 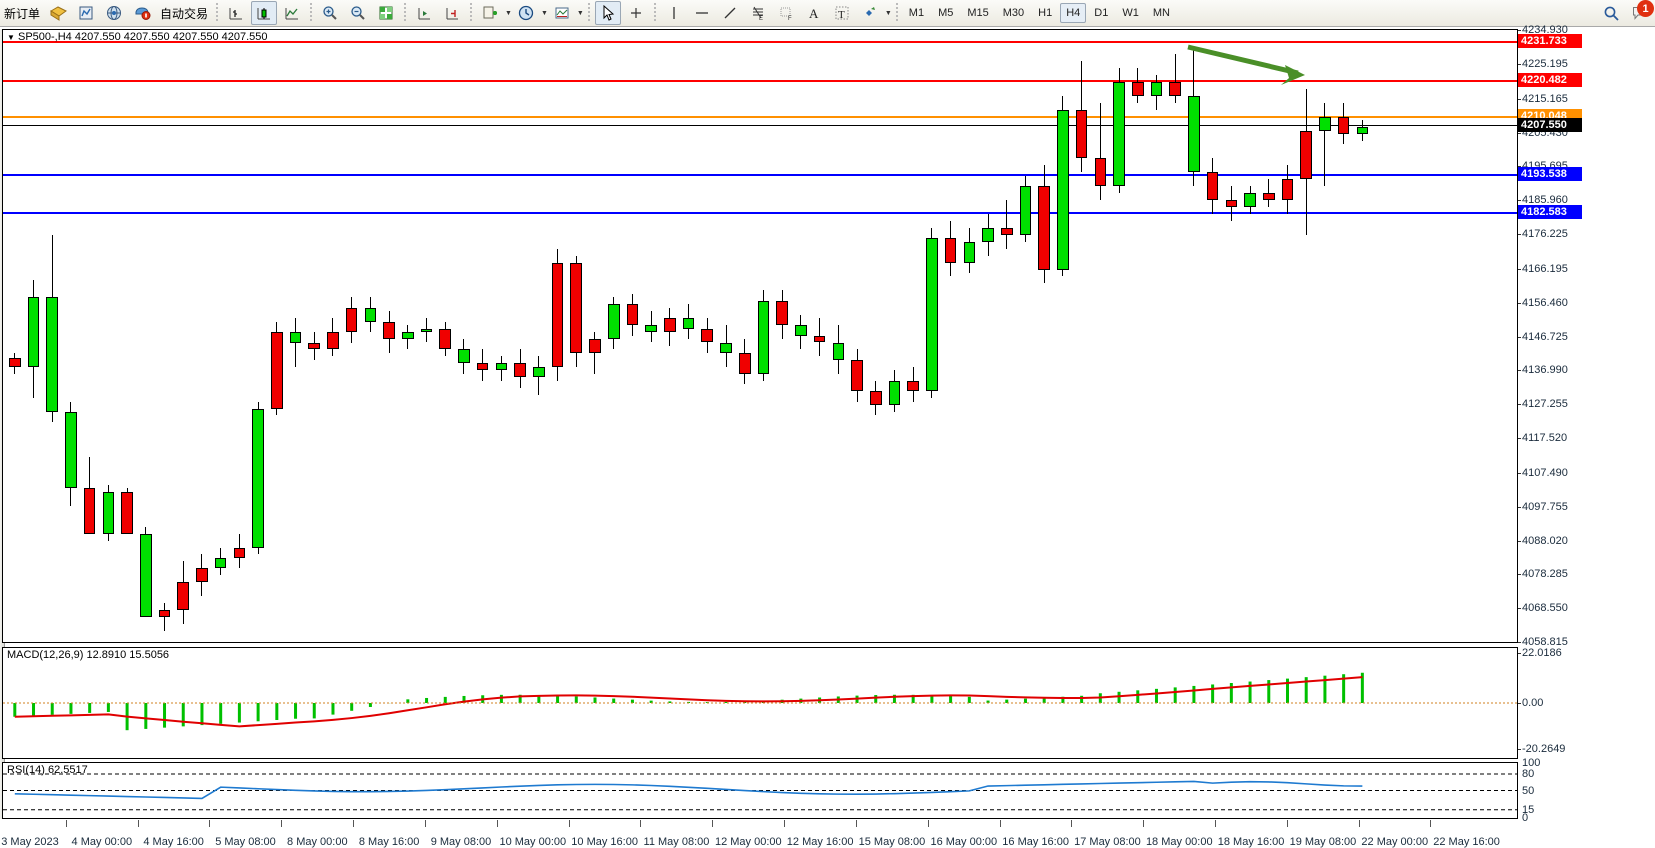 What do you see at coordinates (870, 13) in the screenshot?
I see `shapes-icon` at bounding box center [870, 13].